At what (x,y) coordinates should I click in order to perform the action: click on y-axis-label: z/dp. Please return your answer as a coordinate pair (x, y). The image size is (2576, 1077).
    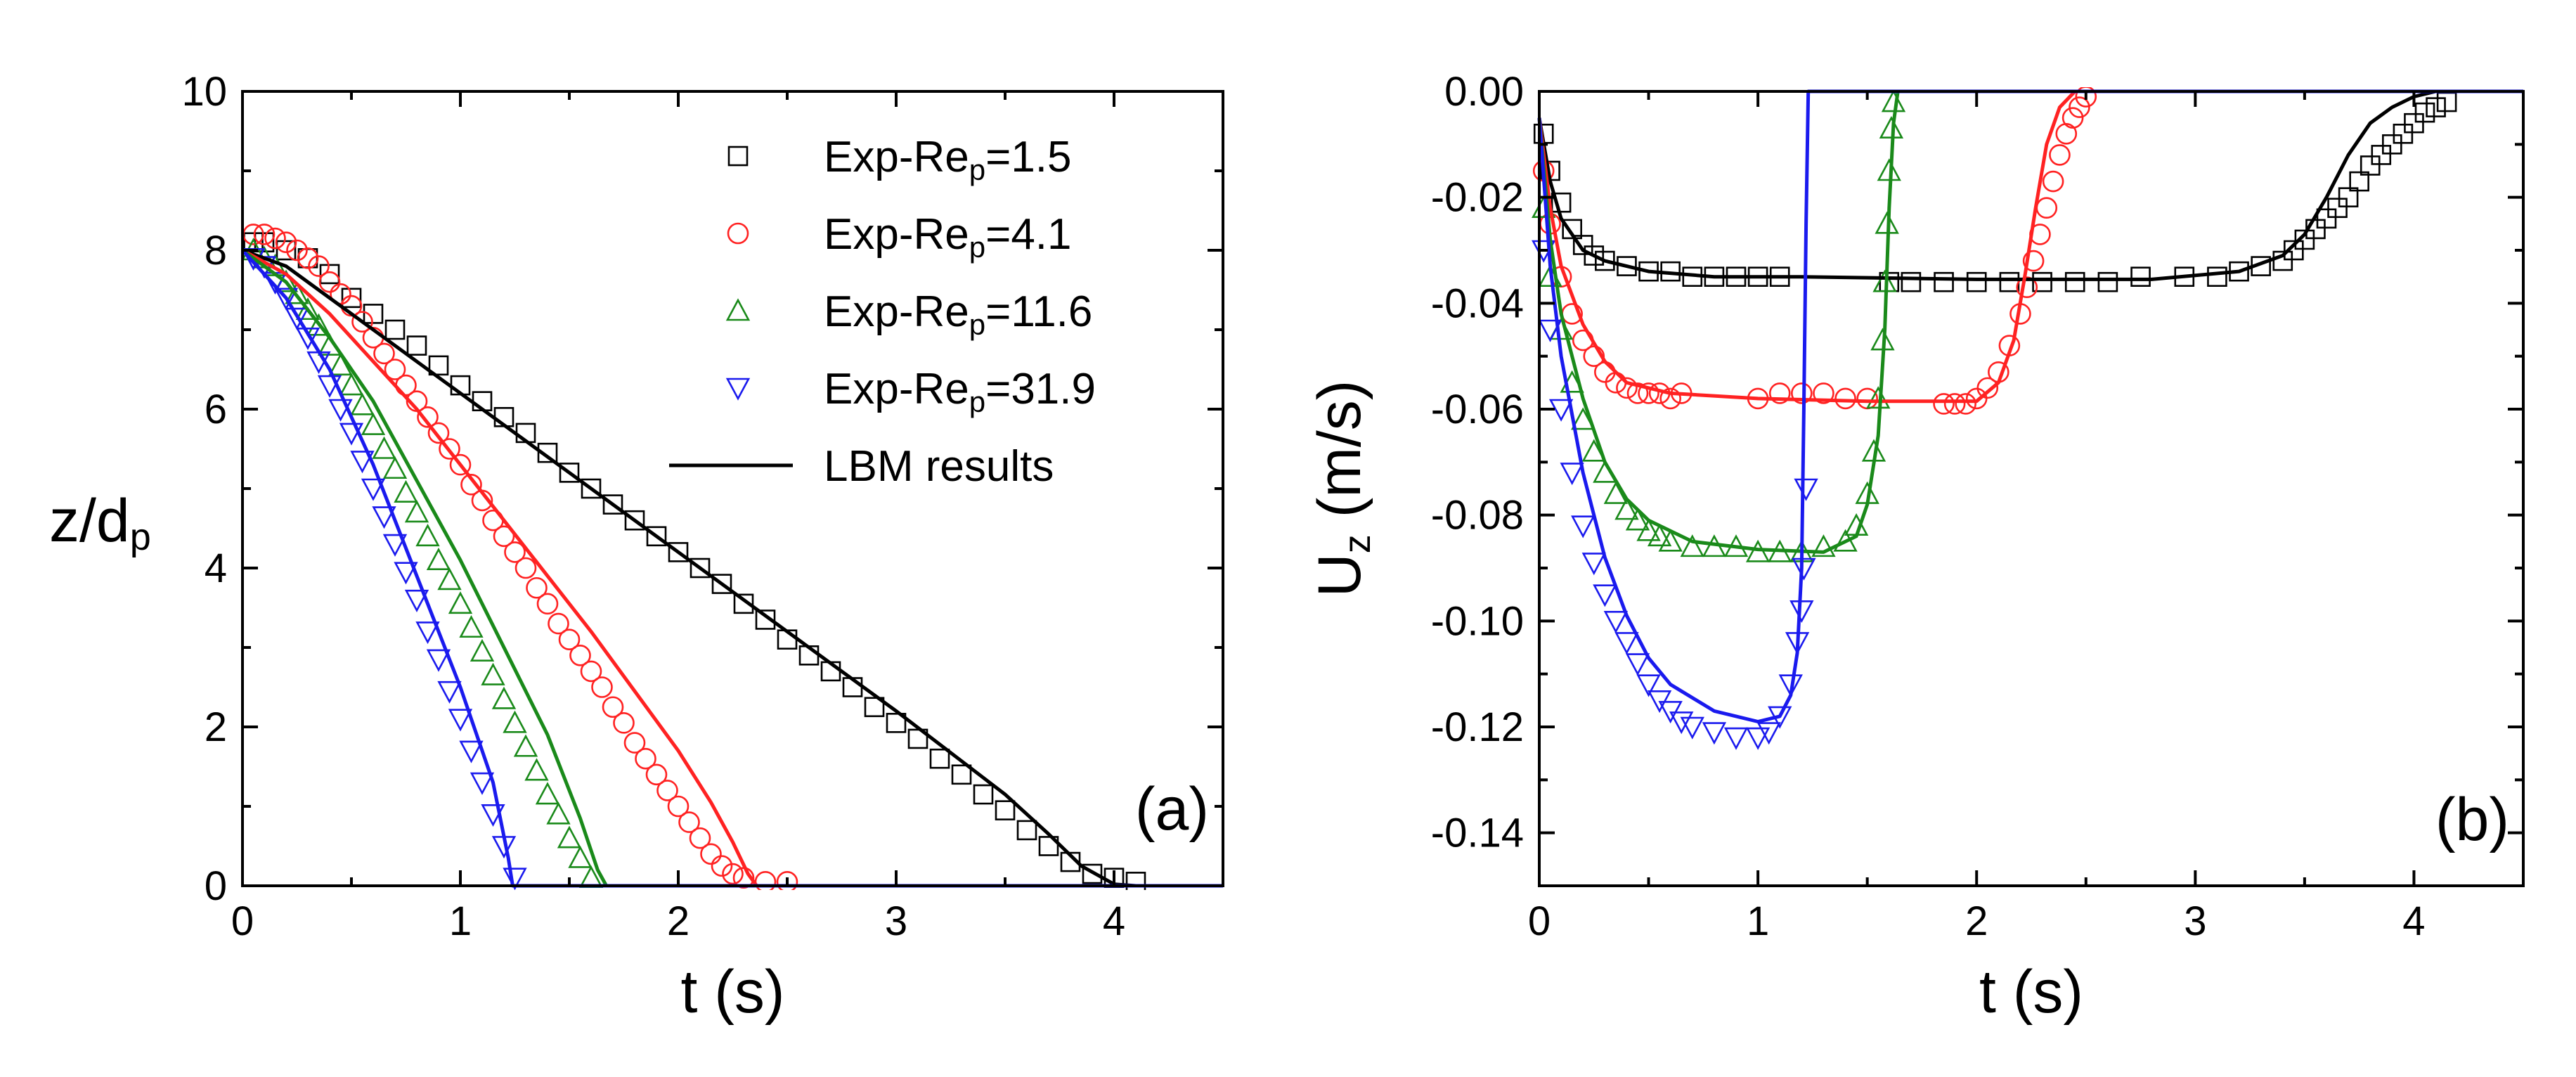
    Looking at the image, I should click on (100, 522).